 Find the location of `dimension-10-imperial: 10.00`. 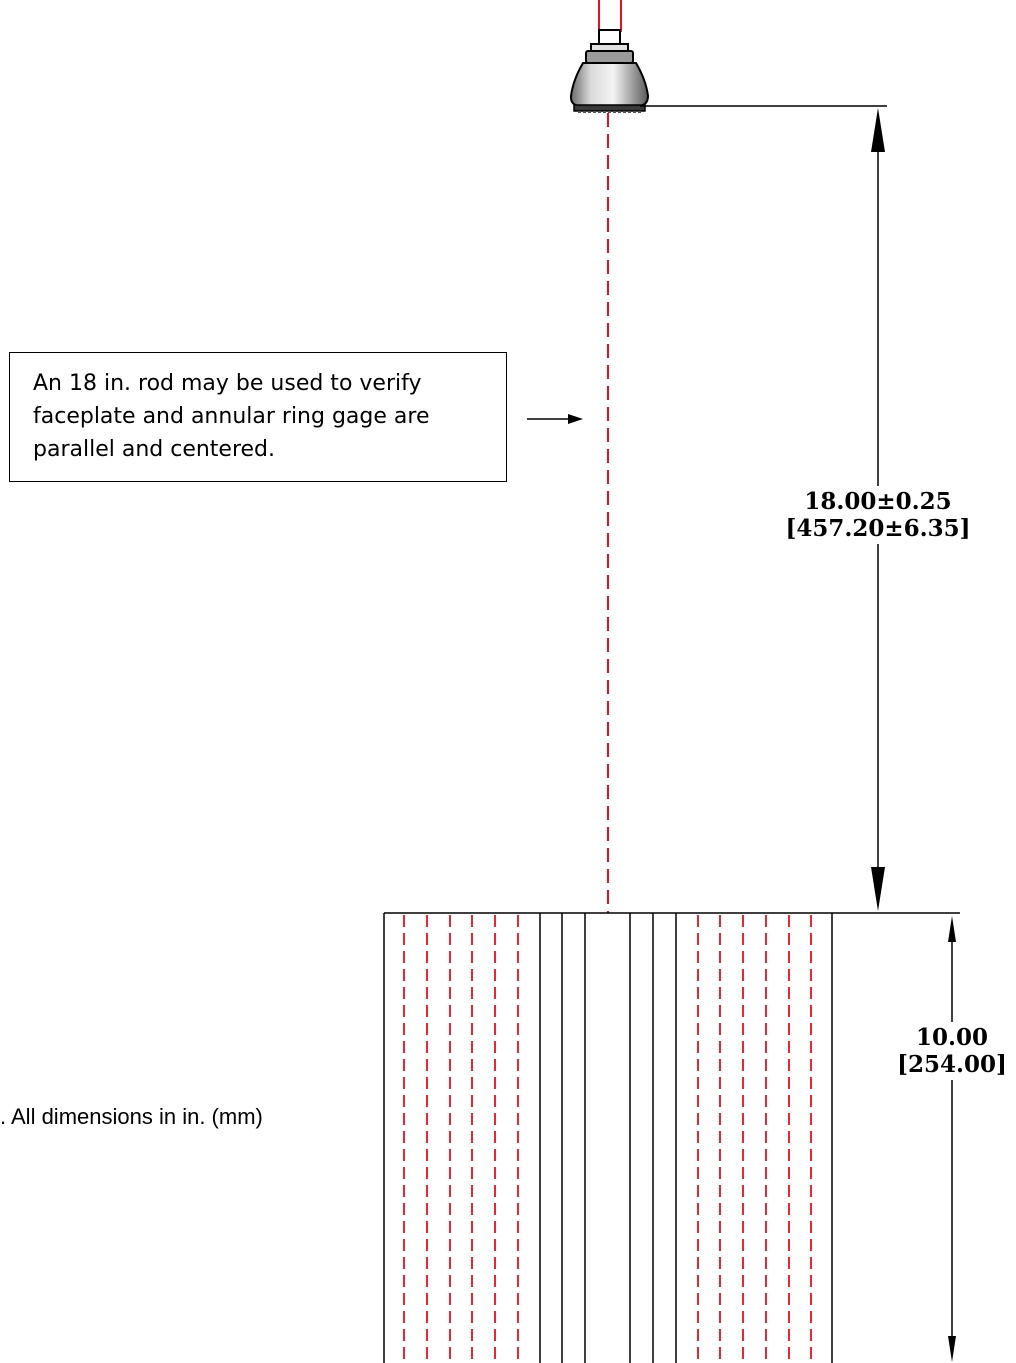

dimension-10-imperial: 10.00 is located at coordinates (952, 1037).